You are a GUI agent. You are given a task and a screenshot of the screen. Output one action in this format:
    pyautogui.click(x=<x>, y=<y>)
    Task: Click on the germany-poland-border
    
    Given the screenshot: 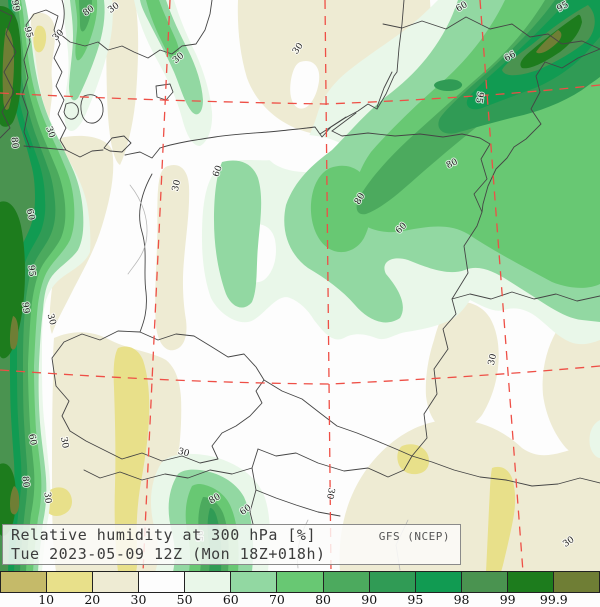 What is the action you would take?
    pyautogui.click(x=146, y=253)
    